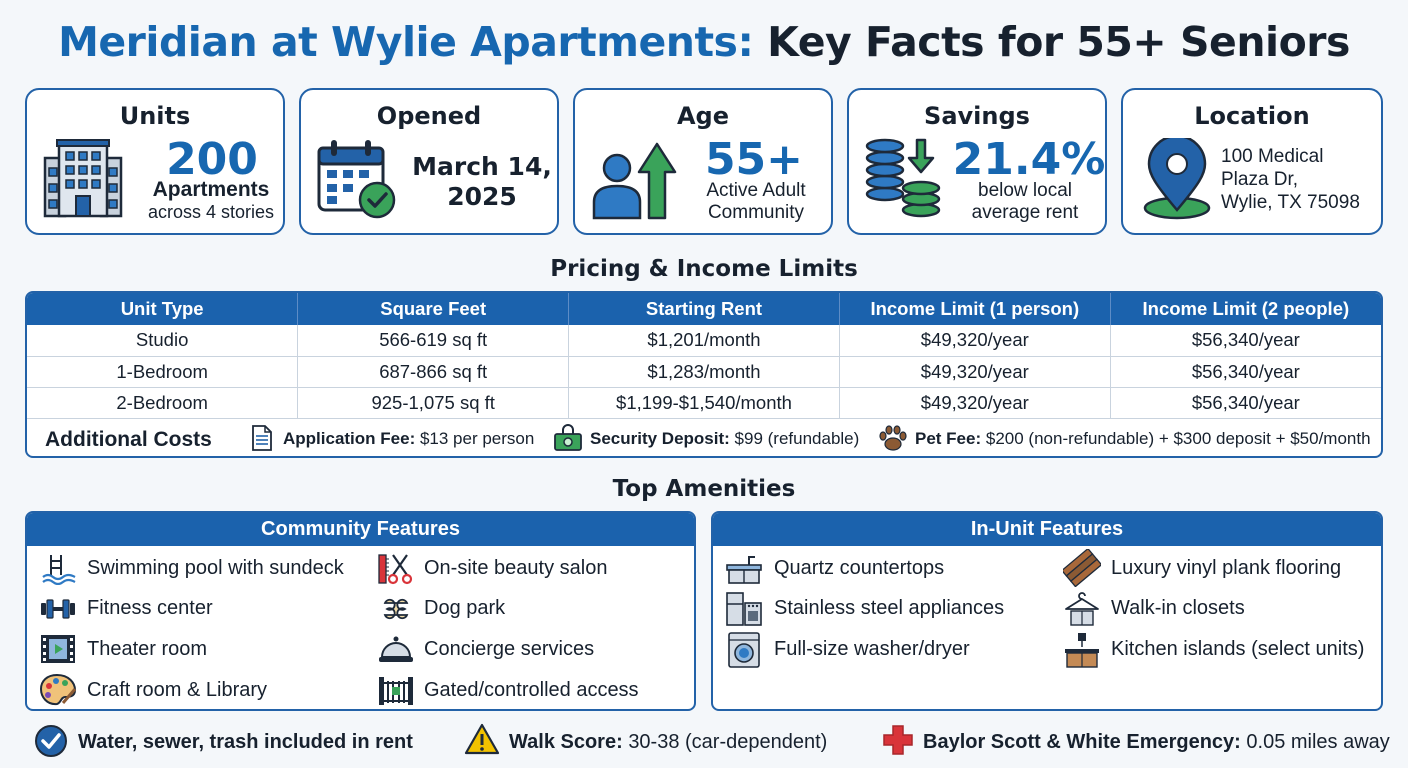 Image resolution: width=1408 pixels, height=768 pixels. Describe the element at coordinates (245, 742) in the screenshot. I see `utilities-note: Water, sewer, trash included in rent` at that location.